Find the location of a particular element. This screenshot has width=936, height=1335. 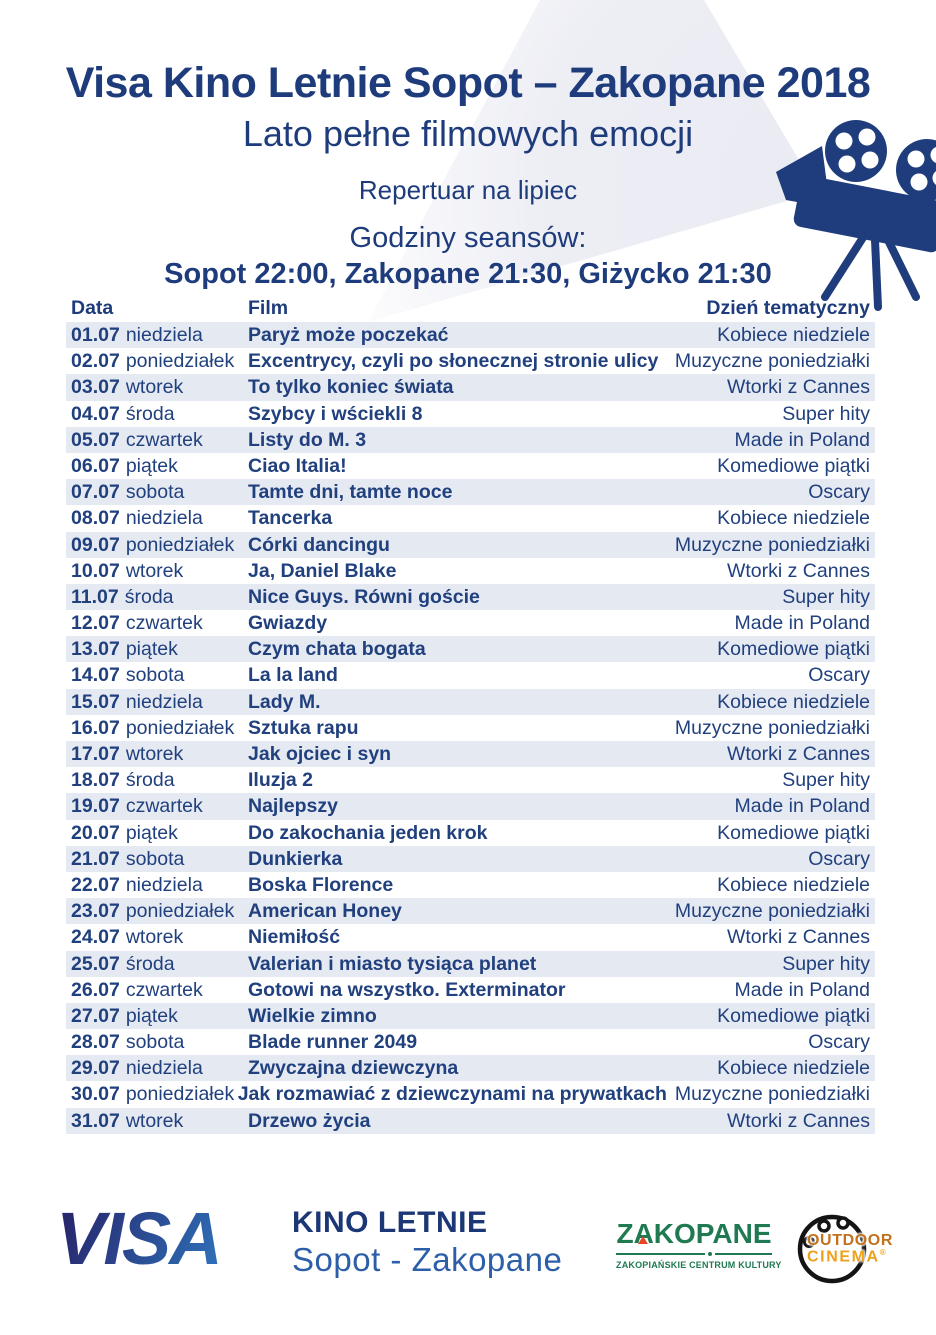

date-number: 05.07 is located at coordinates (95, 439).